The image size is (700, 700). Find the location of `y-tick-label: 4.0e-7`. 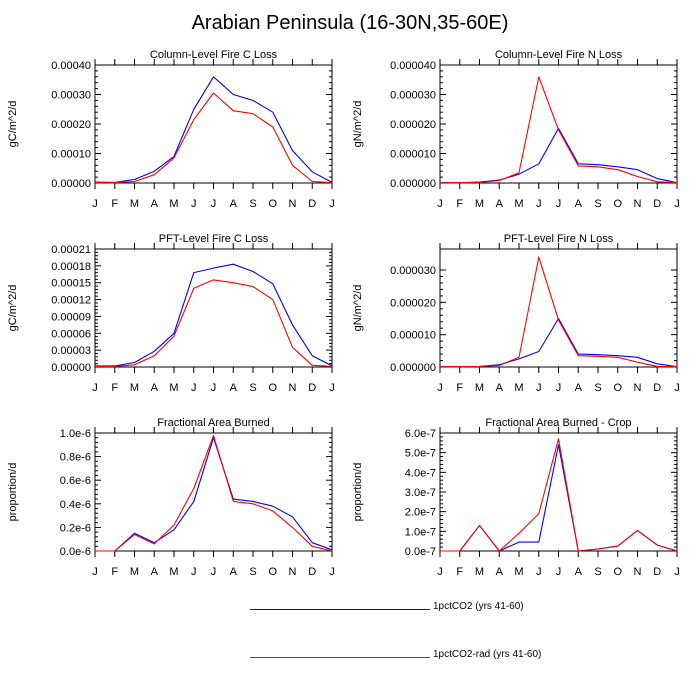

y-tick-label: 4.0e-7 is located at coordinates (420, 473).